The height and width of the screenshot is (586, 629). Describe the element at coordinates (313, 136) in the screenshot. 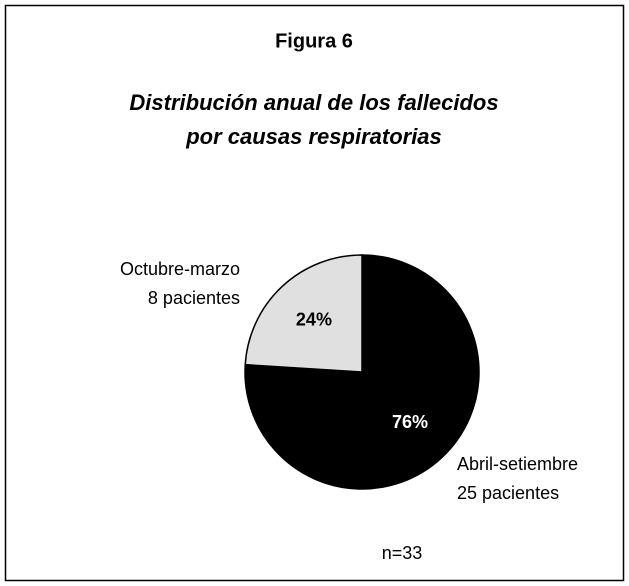

I see `chart-subtitle: por causas respiratorias` at that location.